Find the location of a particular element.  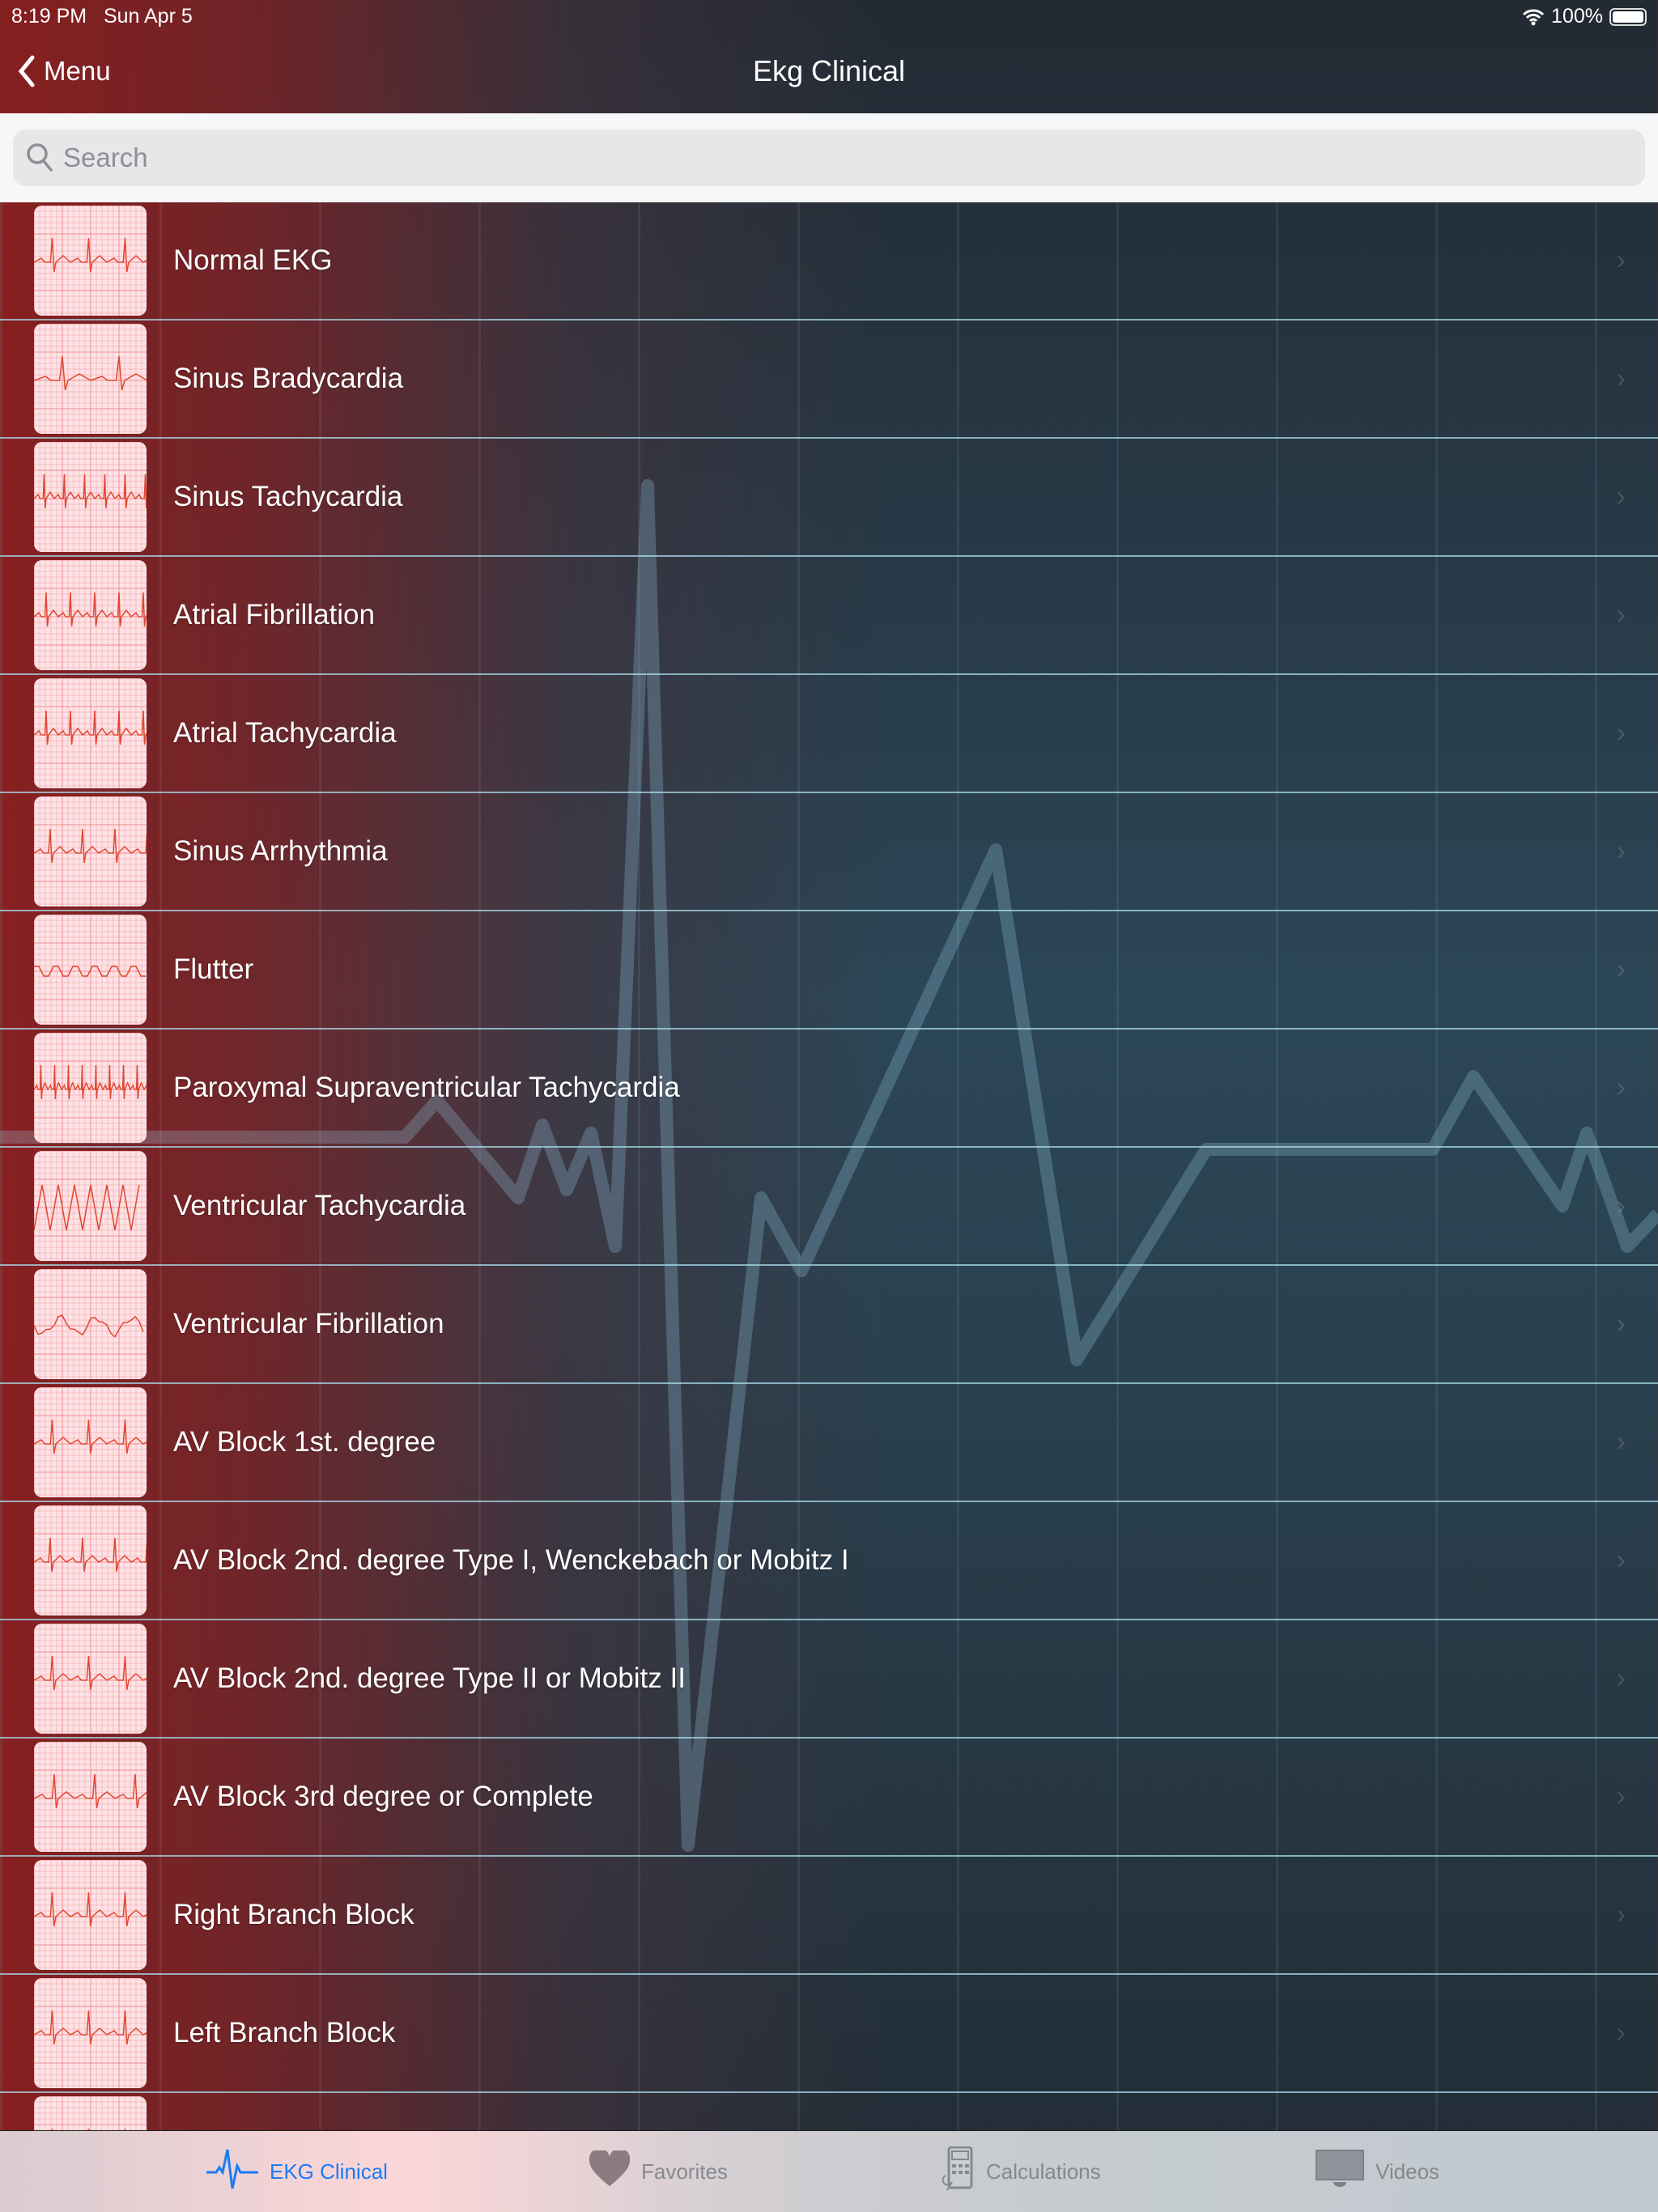

list-item-label: AV Block 3rd degree or Complete is located at coordinates (383, 1796).